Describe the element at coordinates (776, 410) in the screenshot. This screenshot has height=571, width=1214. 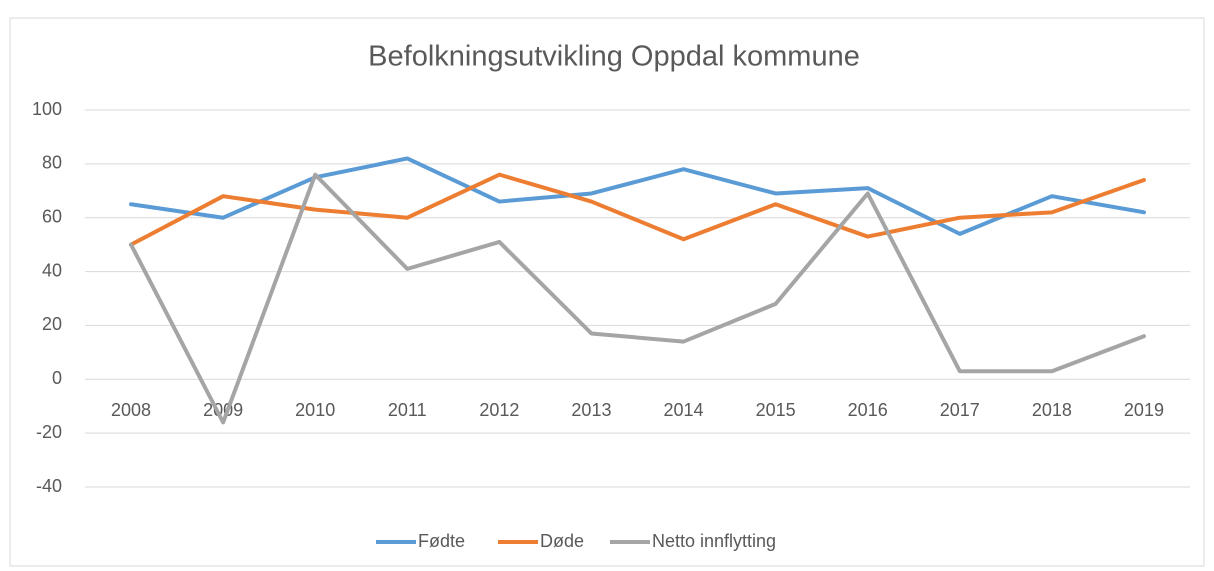
I see `x-tick-label: 2015` at that location.